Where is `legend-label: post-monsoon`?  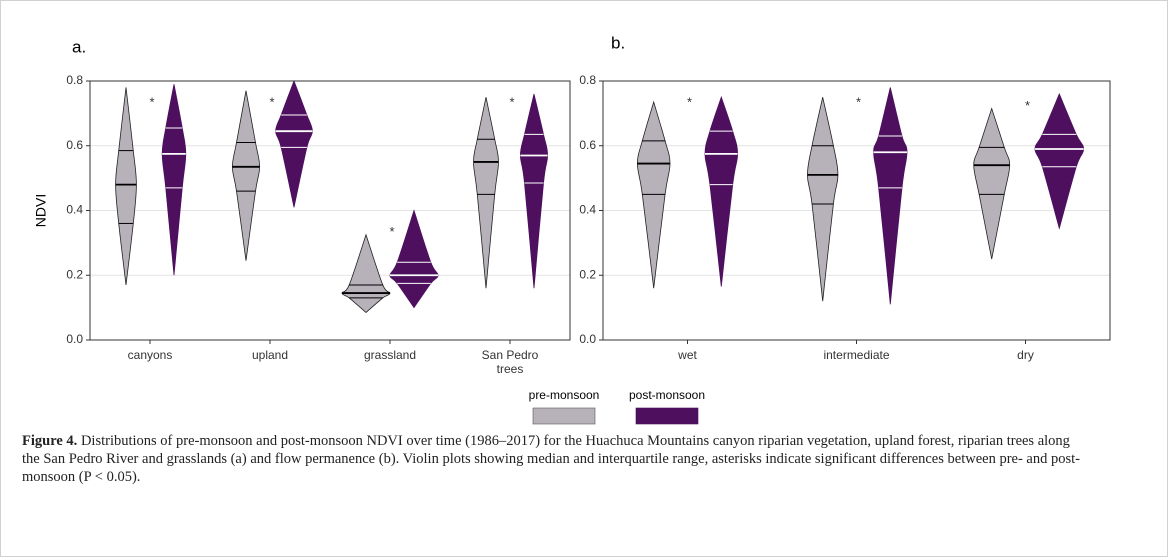 legend-label: post-monsoon is located at coordinates (667, 395).